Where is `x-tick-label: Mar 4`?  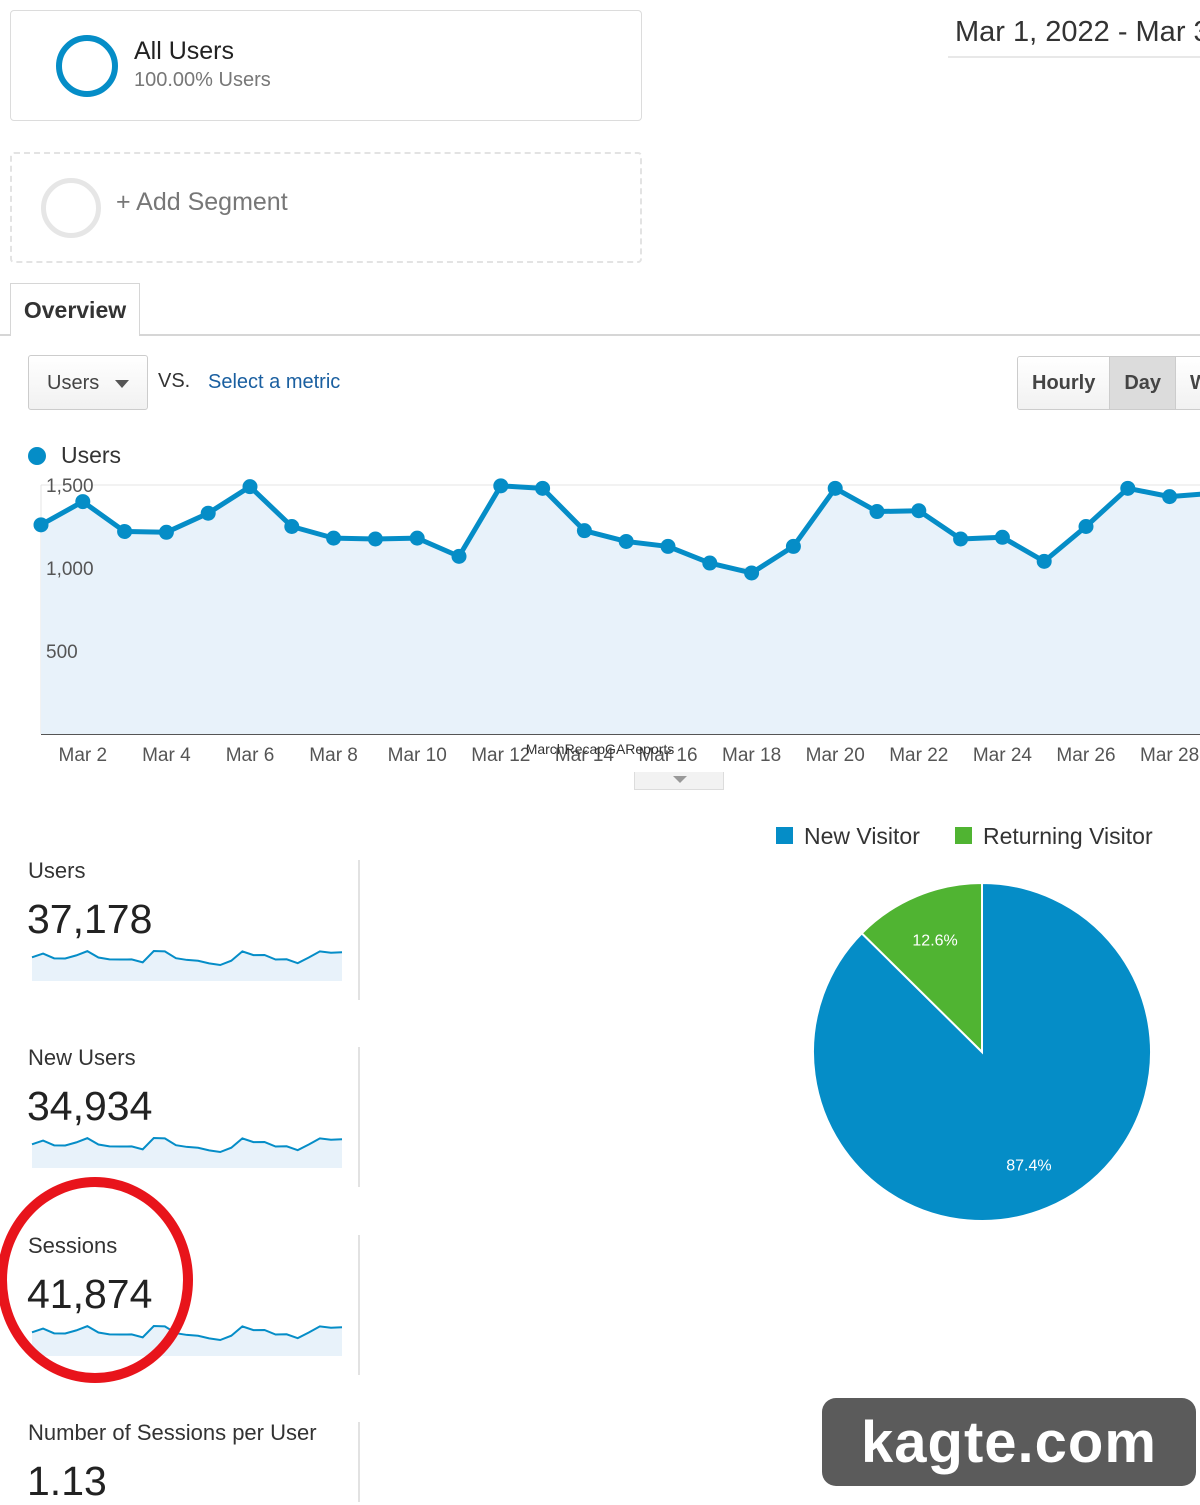 x-tick-label: Mar 4 is located at coordinates (166, 755).